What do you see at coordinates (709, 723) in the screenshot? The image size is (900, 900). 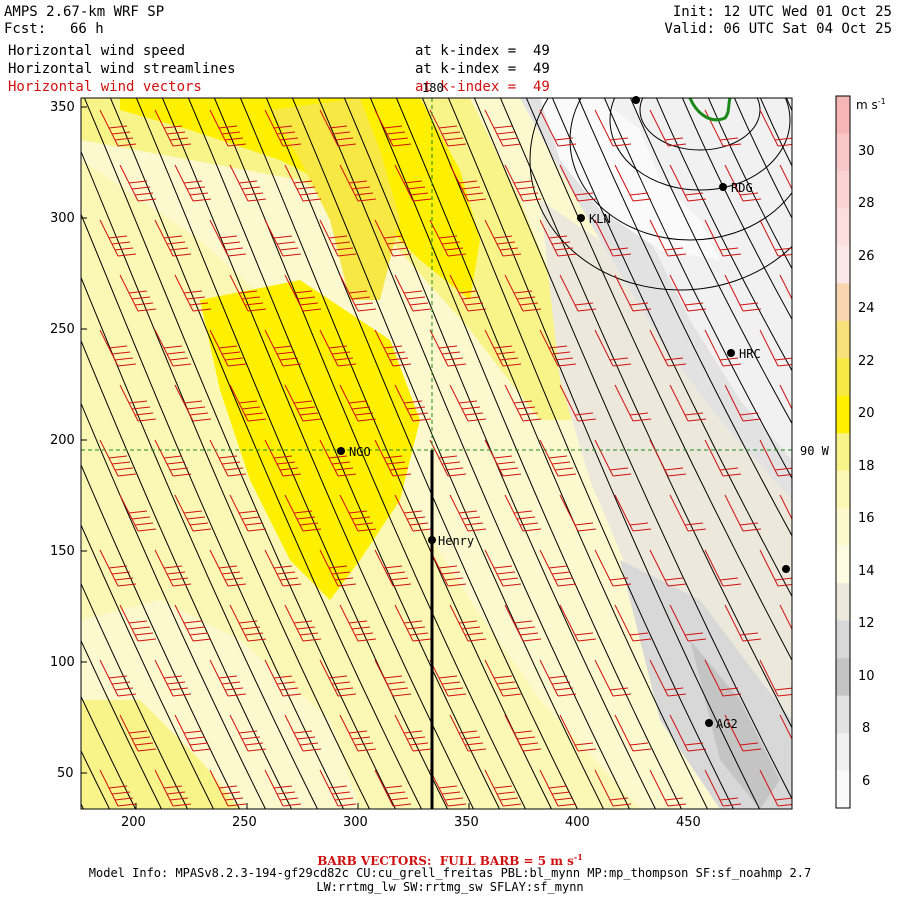 I see `station-ag2-marker` at bounding box center [709, 723].